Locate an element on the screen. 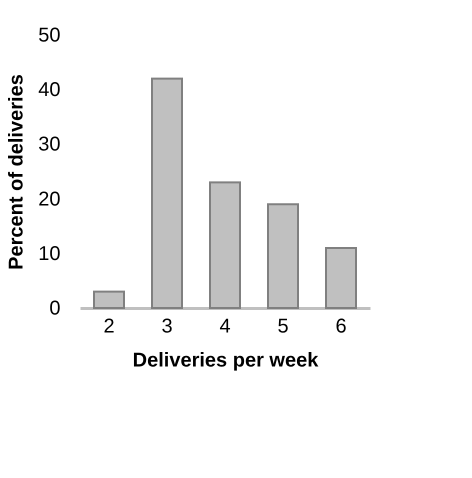 The width and height of the screenshot is (472, 478). y-tick-label: 20 is located at coordinates (49, 199).